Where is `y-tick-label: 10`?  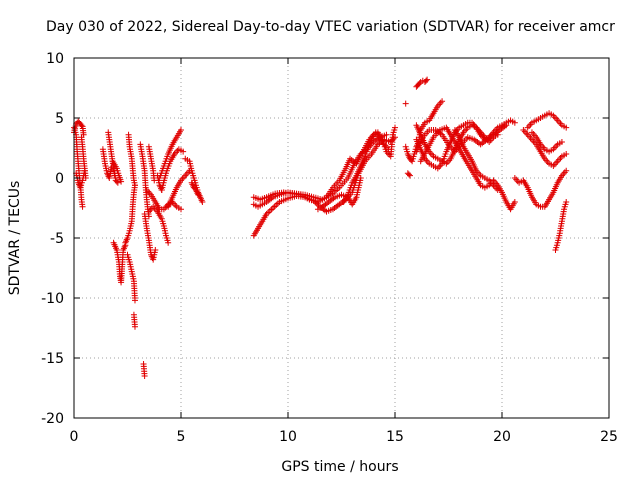 y-tick-label: 10 is located at coordinates (55, 59).